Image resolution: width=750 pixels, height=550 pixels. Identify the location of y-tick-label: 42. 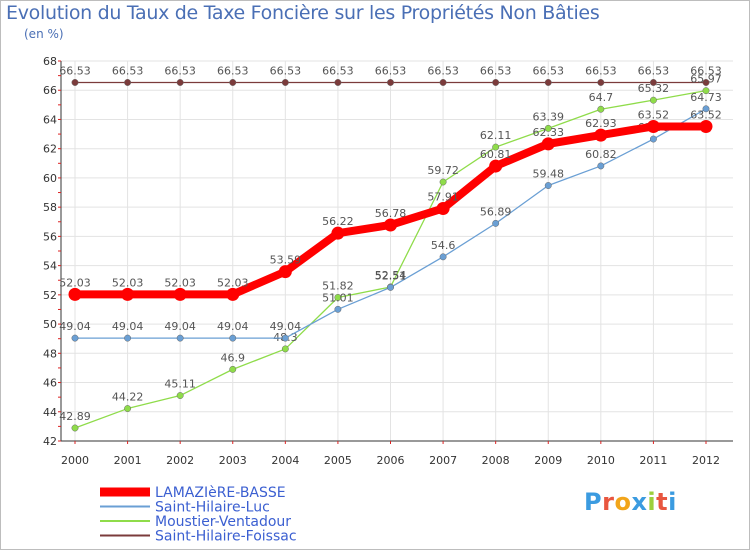
(50, 441).